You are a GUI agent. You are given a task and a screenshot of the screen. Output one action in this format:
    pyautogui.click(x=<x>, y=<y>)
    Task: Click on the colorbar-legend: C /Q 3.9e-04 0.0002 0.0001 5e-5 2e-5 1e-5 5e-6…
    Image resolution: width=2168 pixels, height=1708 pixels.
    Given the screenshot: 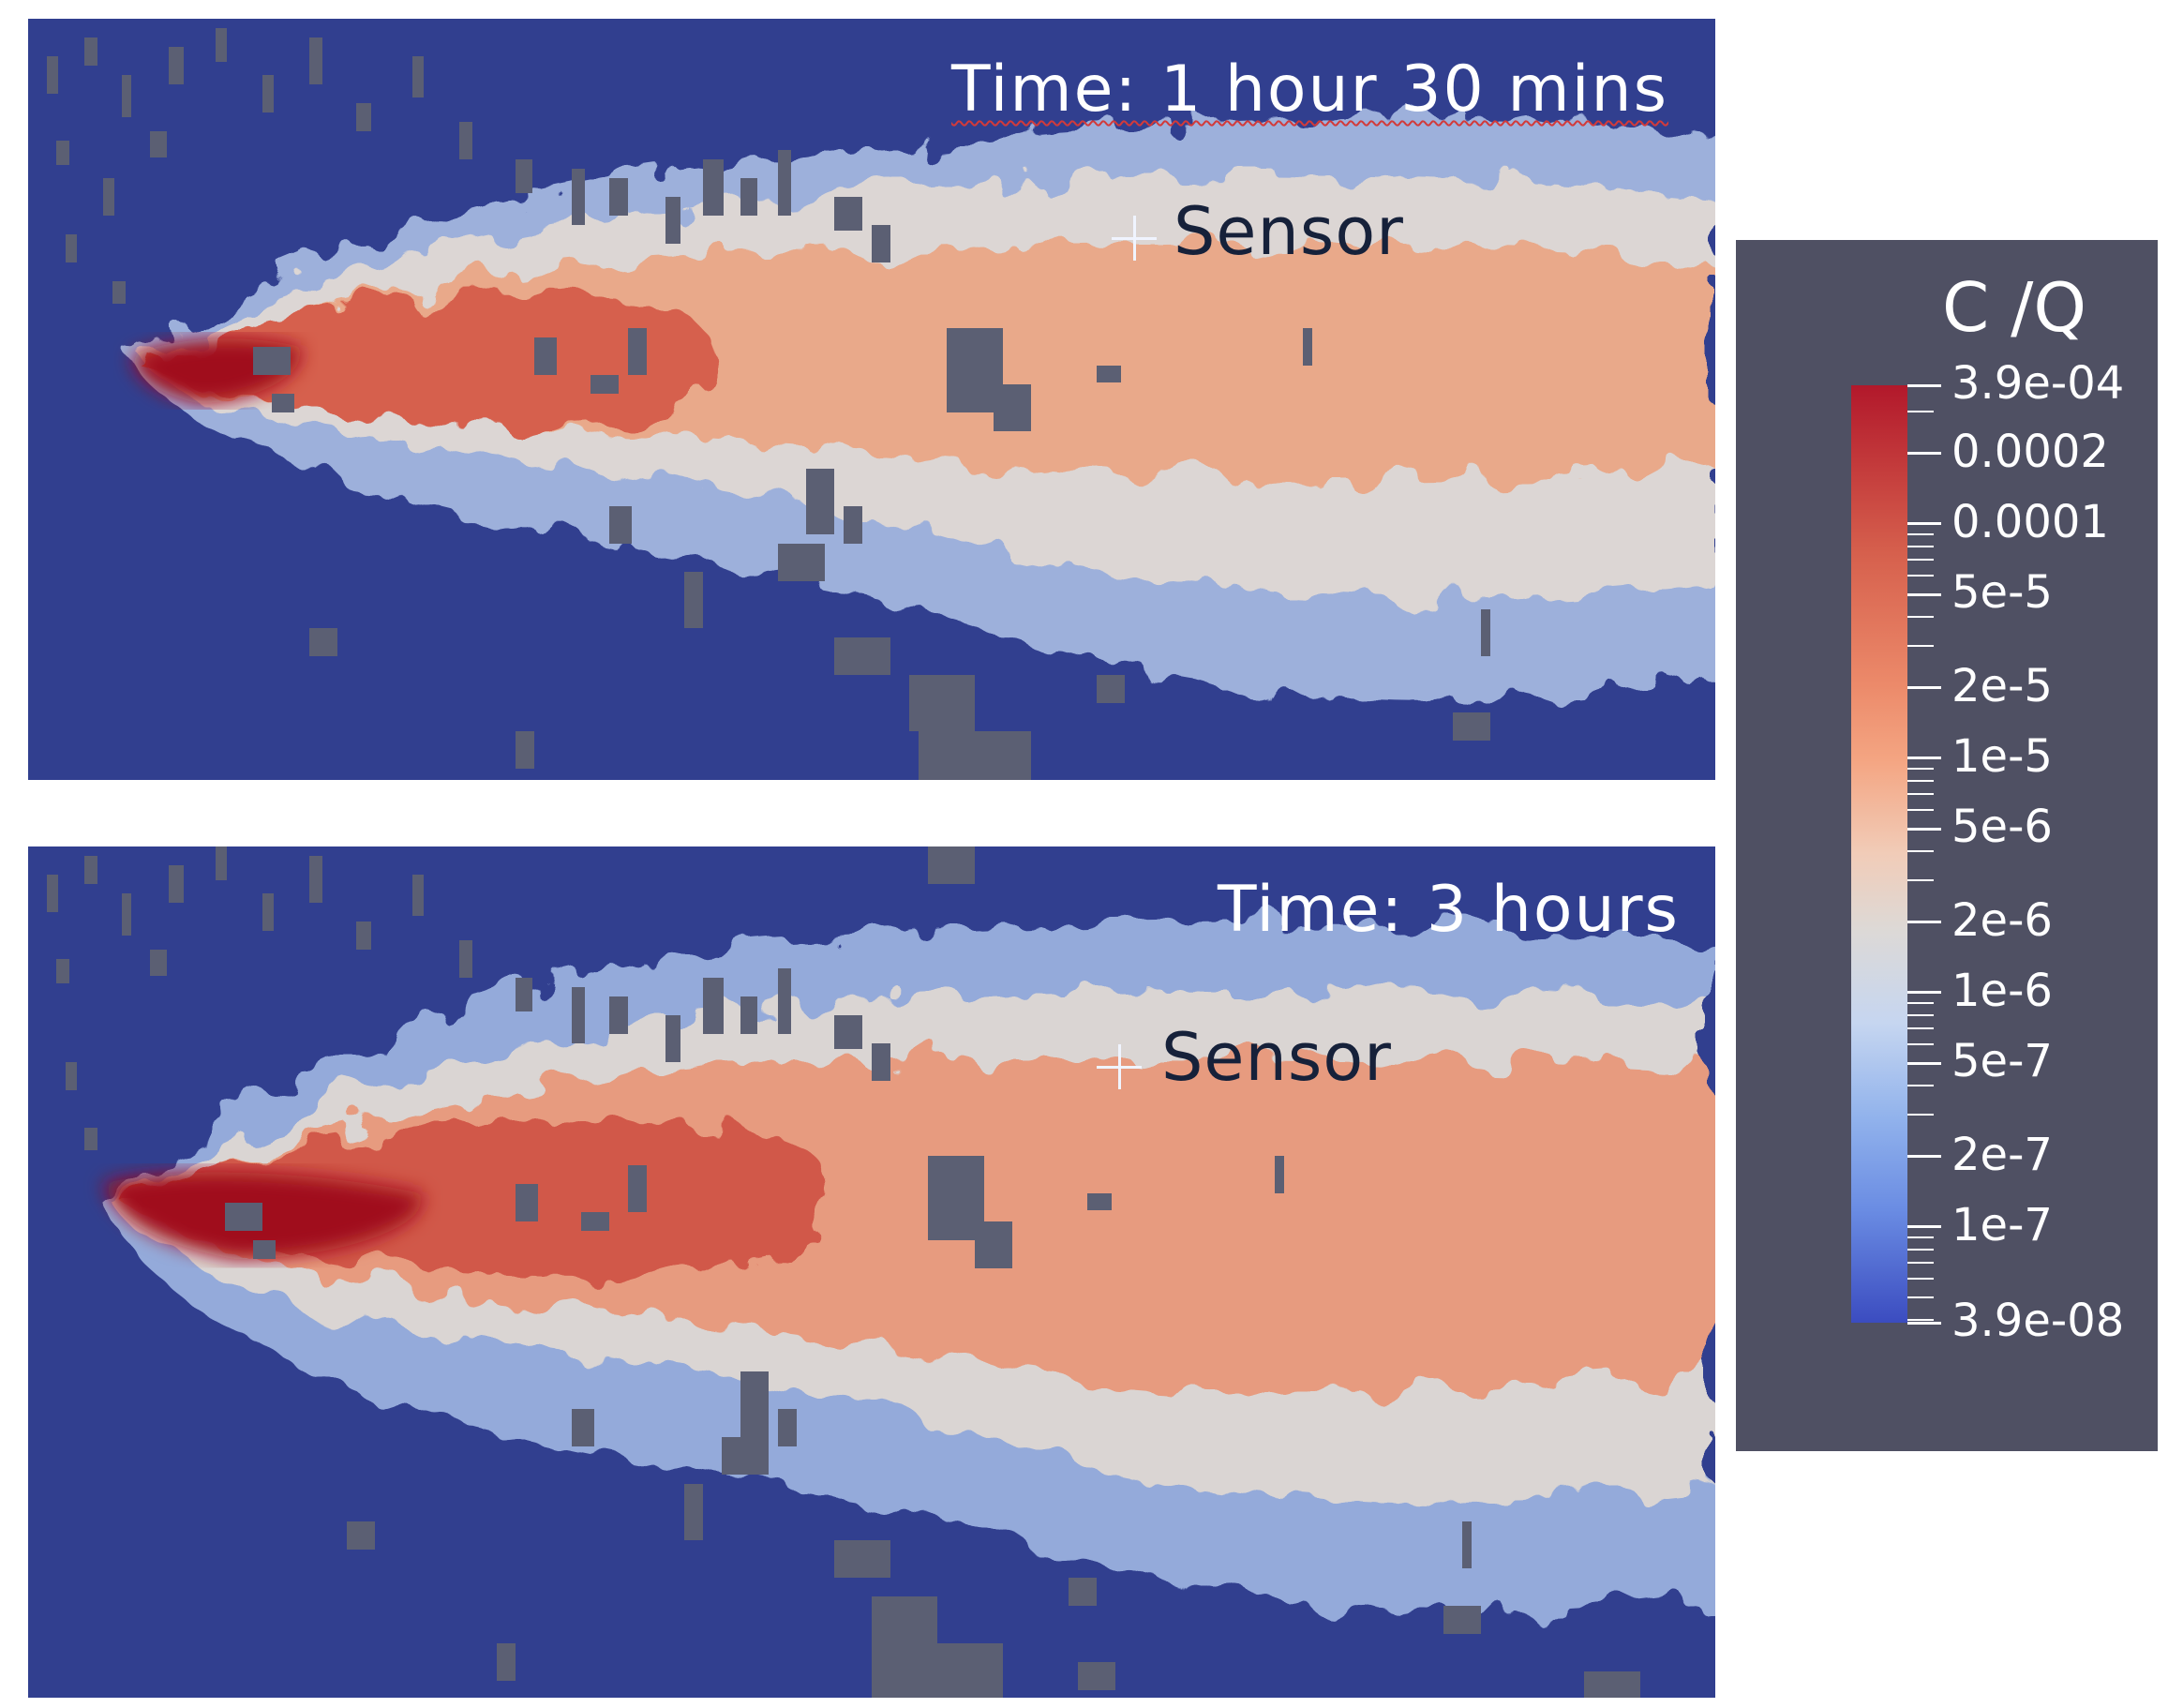 What is the action you would take?
    pyautogui.click(x=1947, y=845)
    